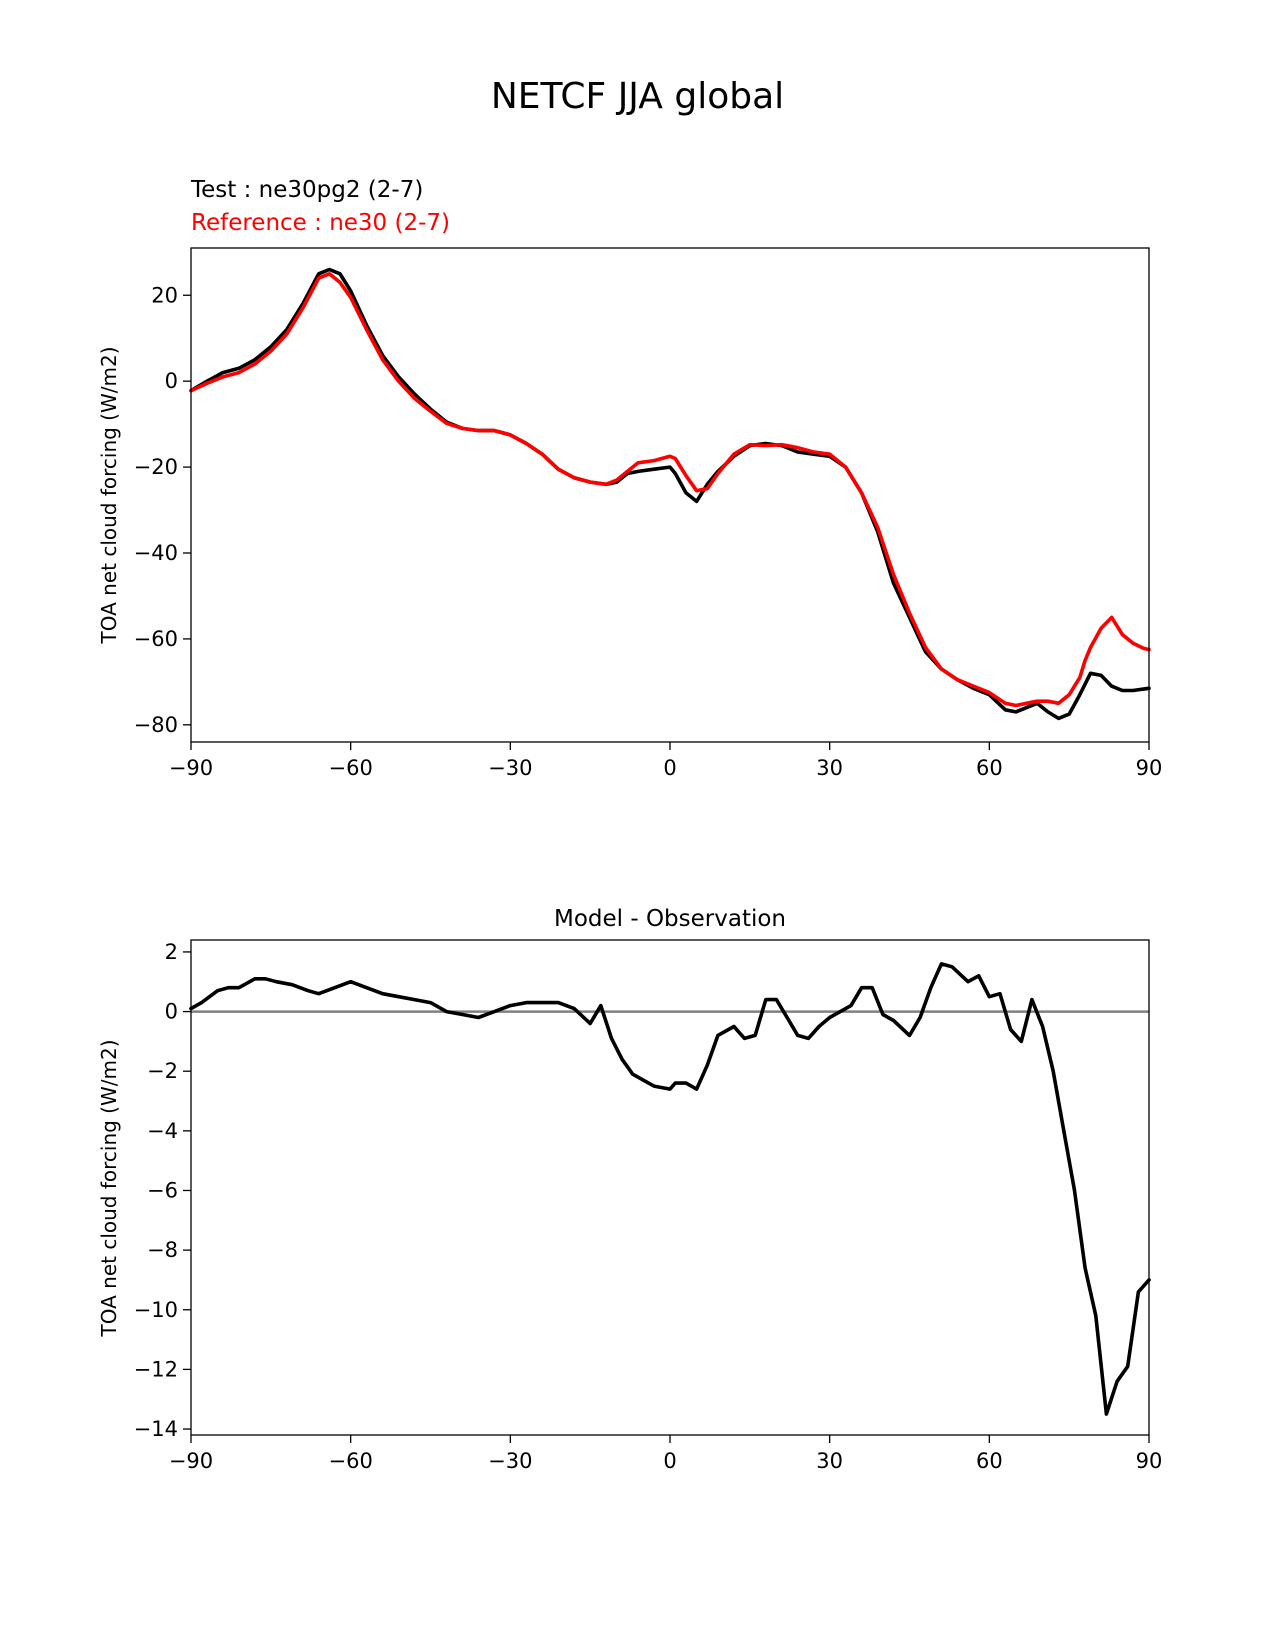  I want to click on reference-annotation: Reference : ne30 (2-7), so click(320, 223).